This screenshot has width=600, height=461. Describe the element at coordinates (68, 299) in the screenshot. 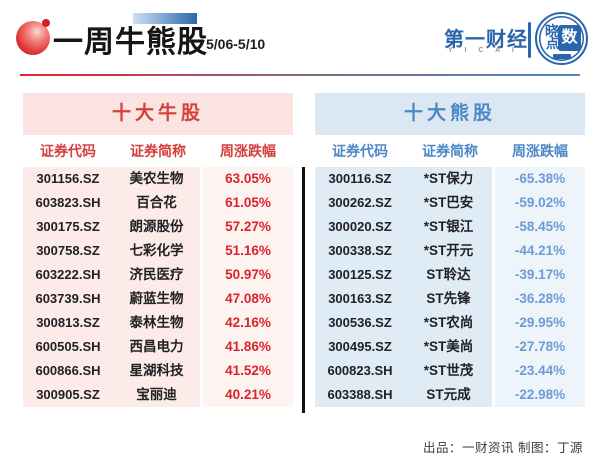

I see `cell-code: 603739.SH` at that location.